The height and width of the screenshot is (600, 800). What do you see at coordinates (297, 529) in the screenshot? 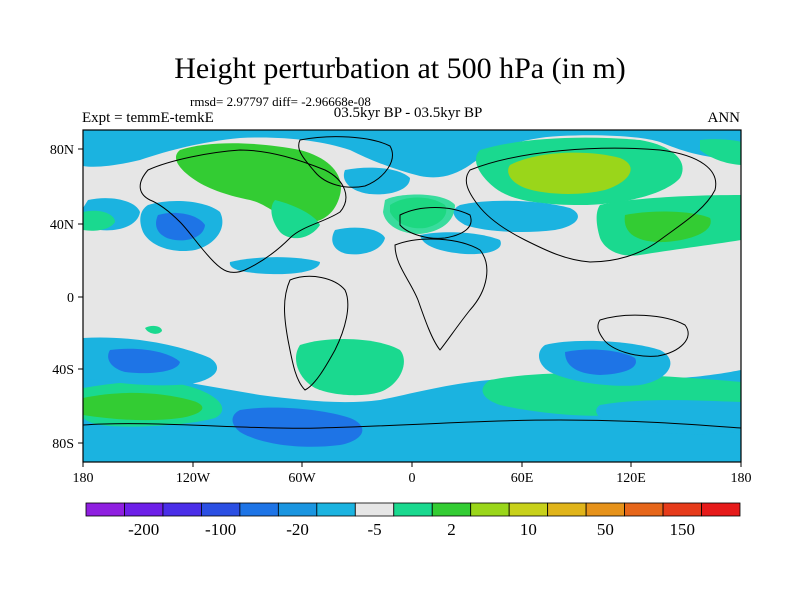
I see `colorbar-label: -20` at bounding box center [297, 529].